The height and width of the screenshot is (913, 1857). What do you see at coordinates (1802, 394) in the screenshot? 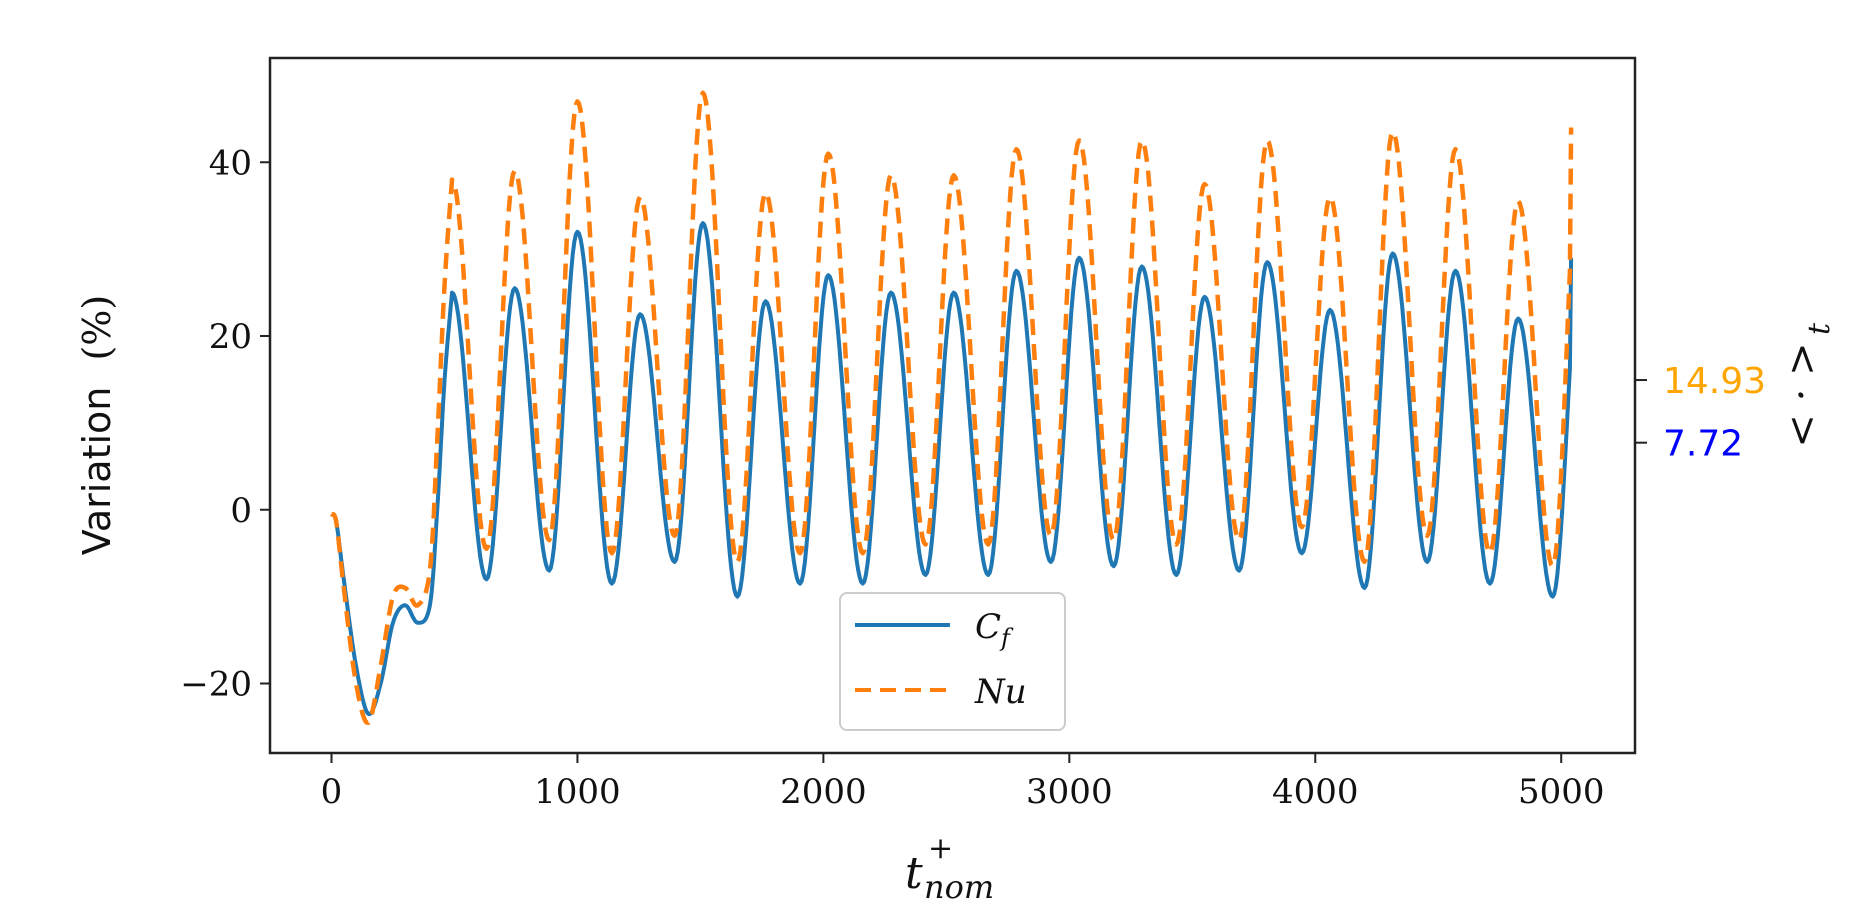
I see `right-axis-title-text: < · >` at bounding box center [1802, 394].